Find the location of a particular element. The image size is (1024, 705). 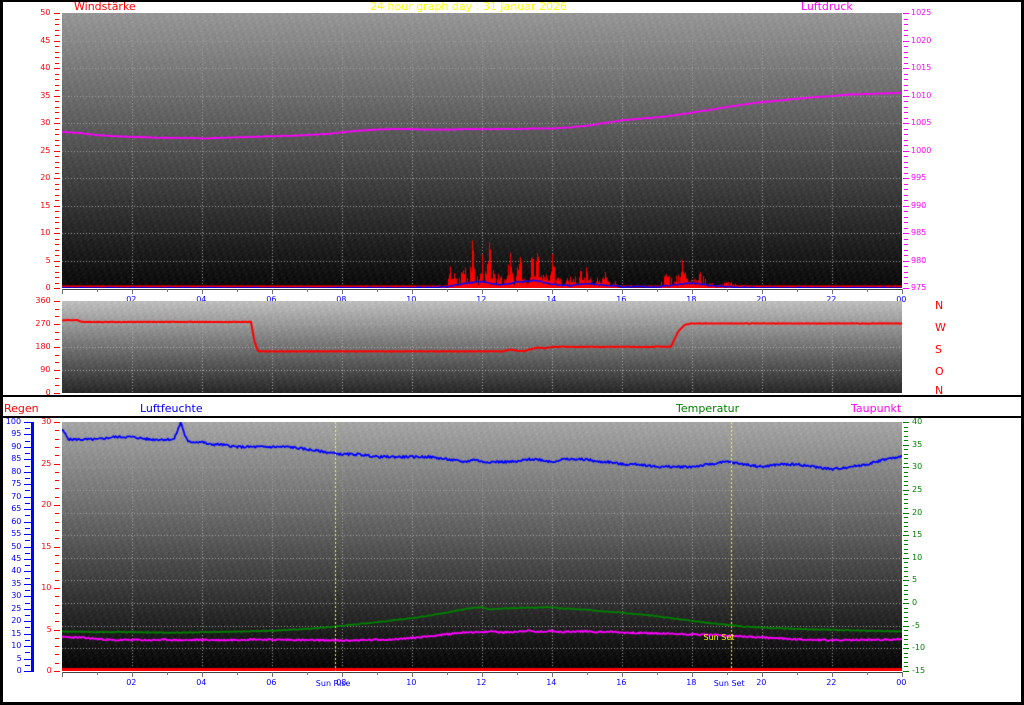

wind-axis-tick-label: 45 is located at coordinates (45, 40).